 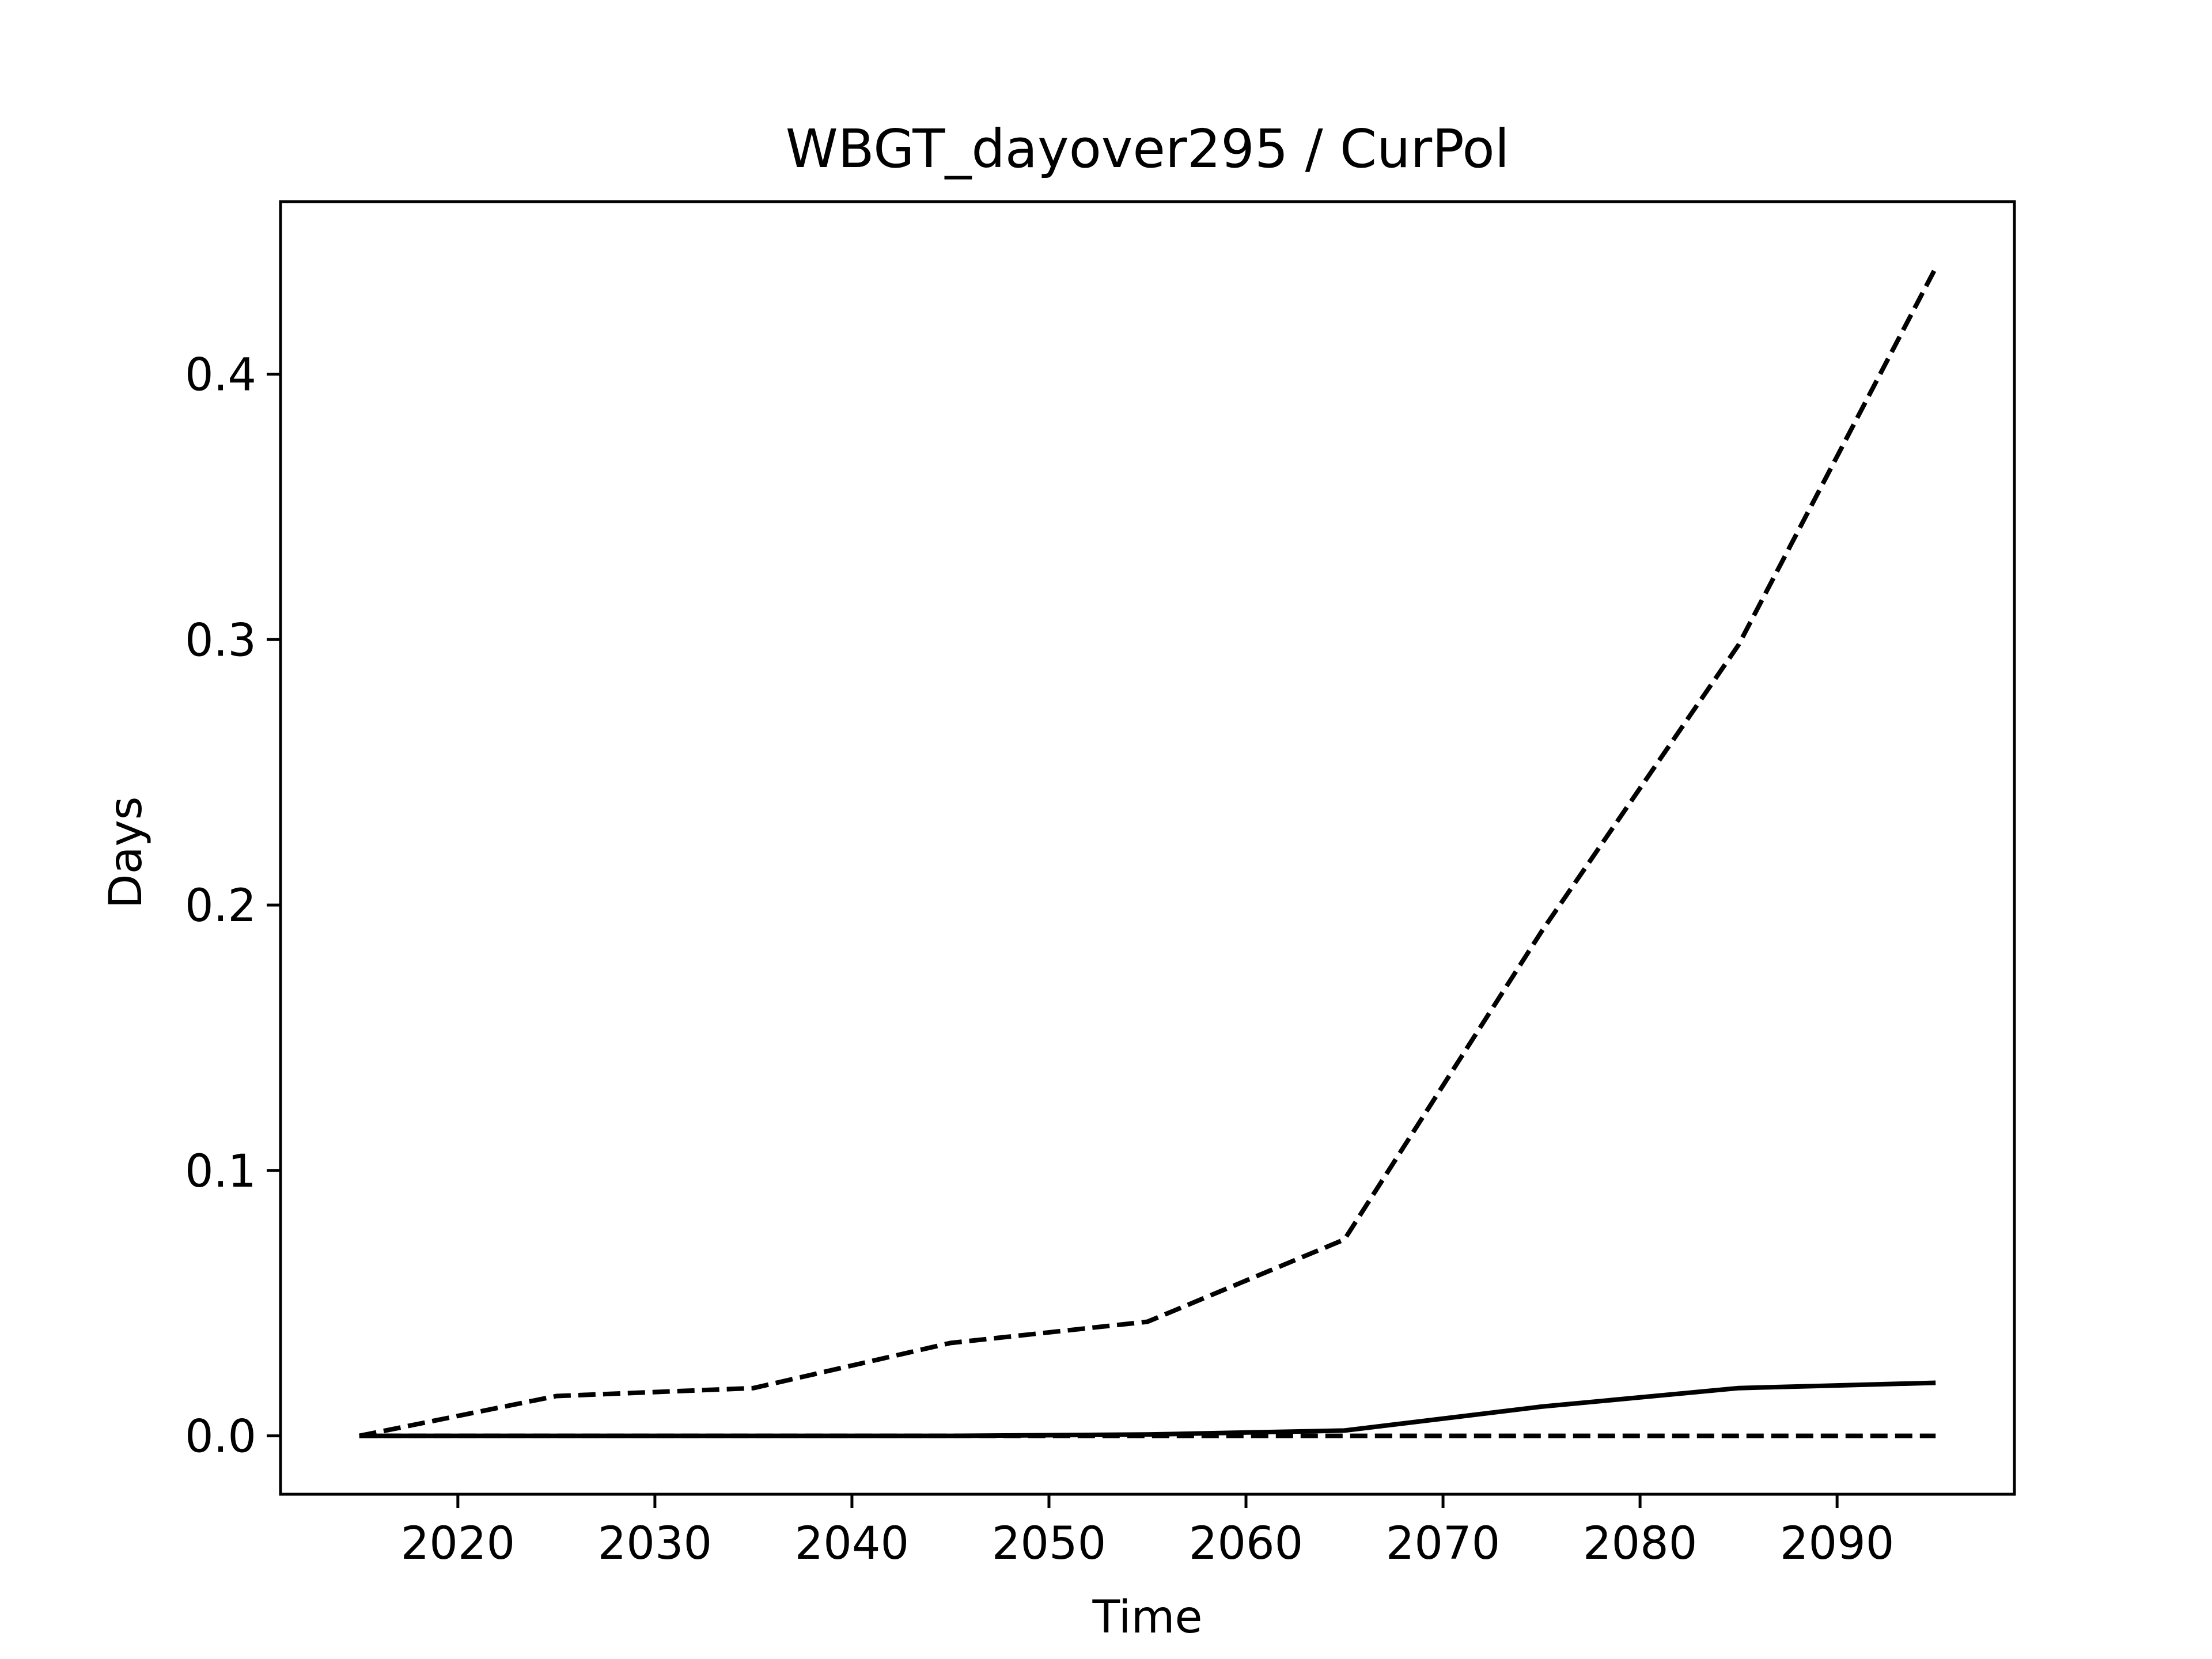 What do you see at coordinates (1640, 1544) in the screenshot?
I see `x-tick-label: 2080` at bounding box center [1640, 1544].